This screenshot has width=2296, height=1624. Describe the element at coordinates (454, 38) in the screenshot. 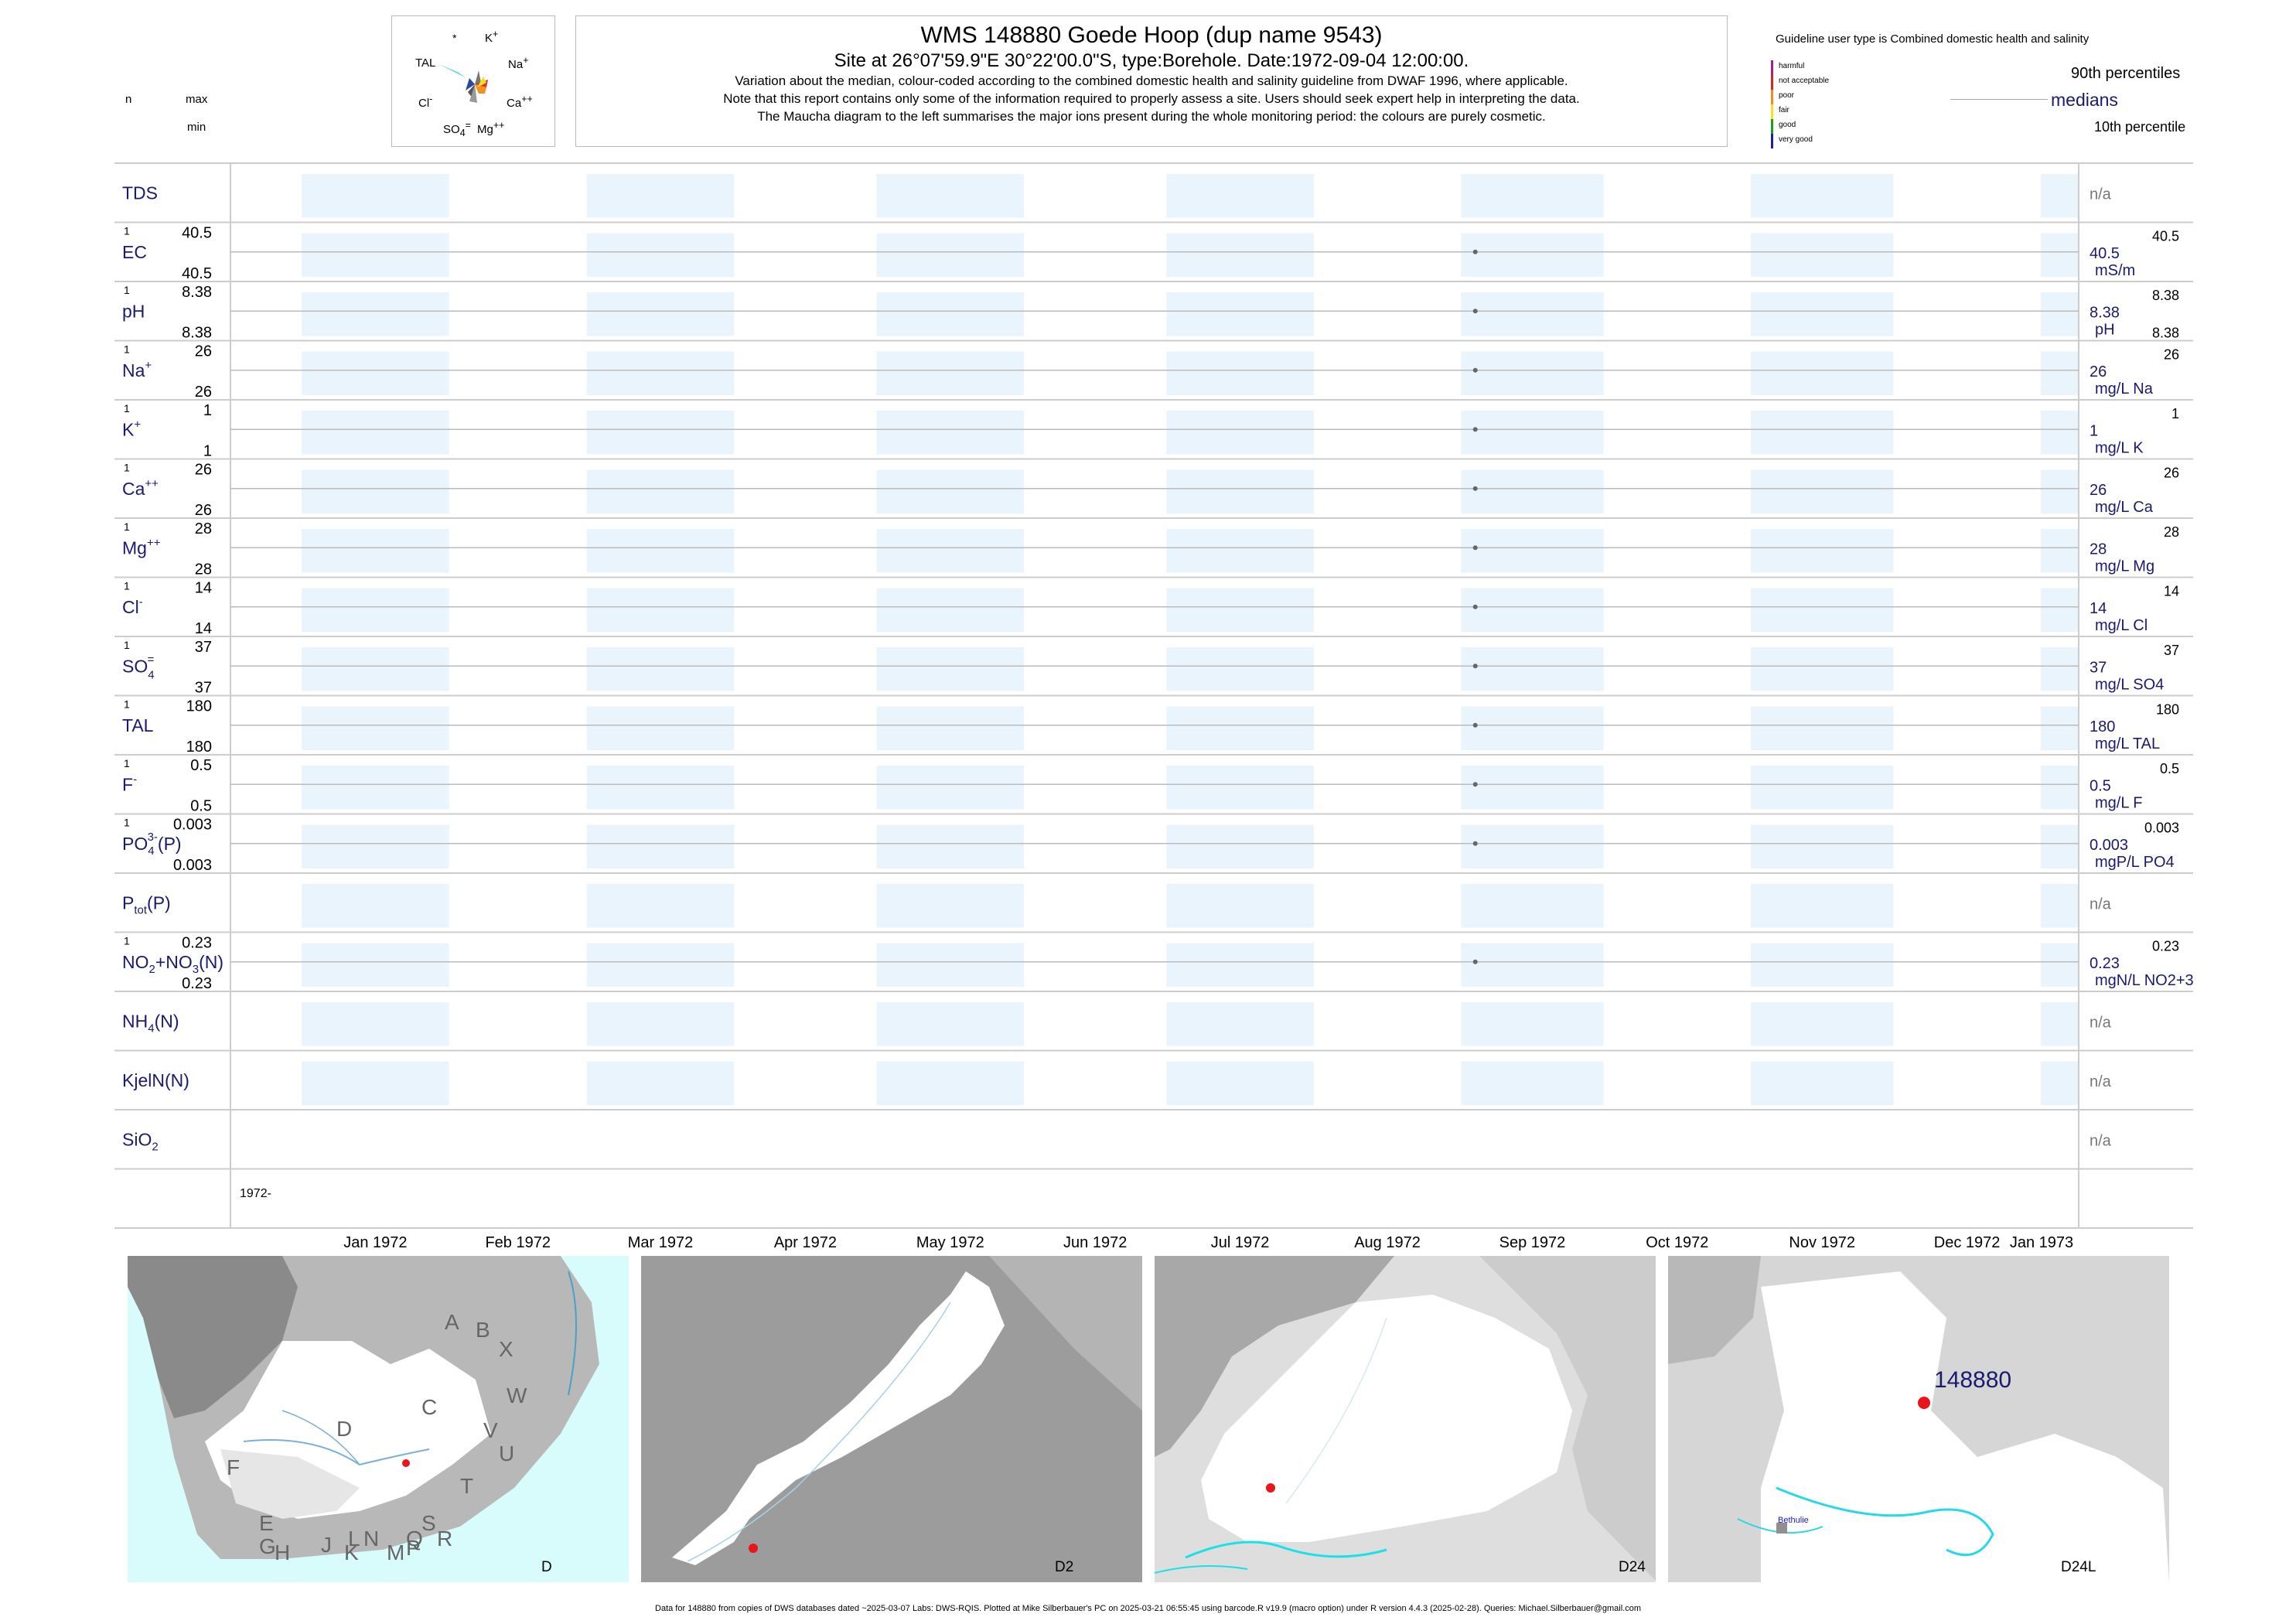

I see `maucha-label-star: *` at that location.